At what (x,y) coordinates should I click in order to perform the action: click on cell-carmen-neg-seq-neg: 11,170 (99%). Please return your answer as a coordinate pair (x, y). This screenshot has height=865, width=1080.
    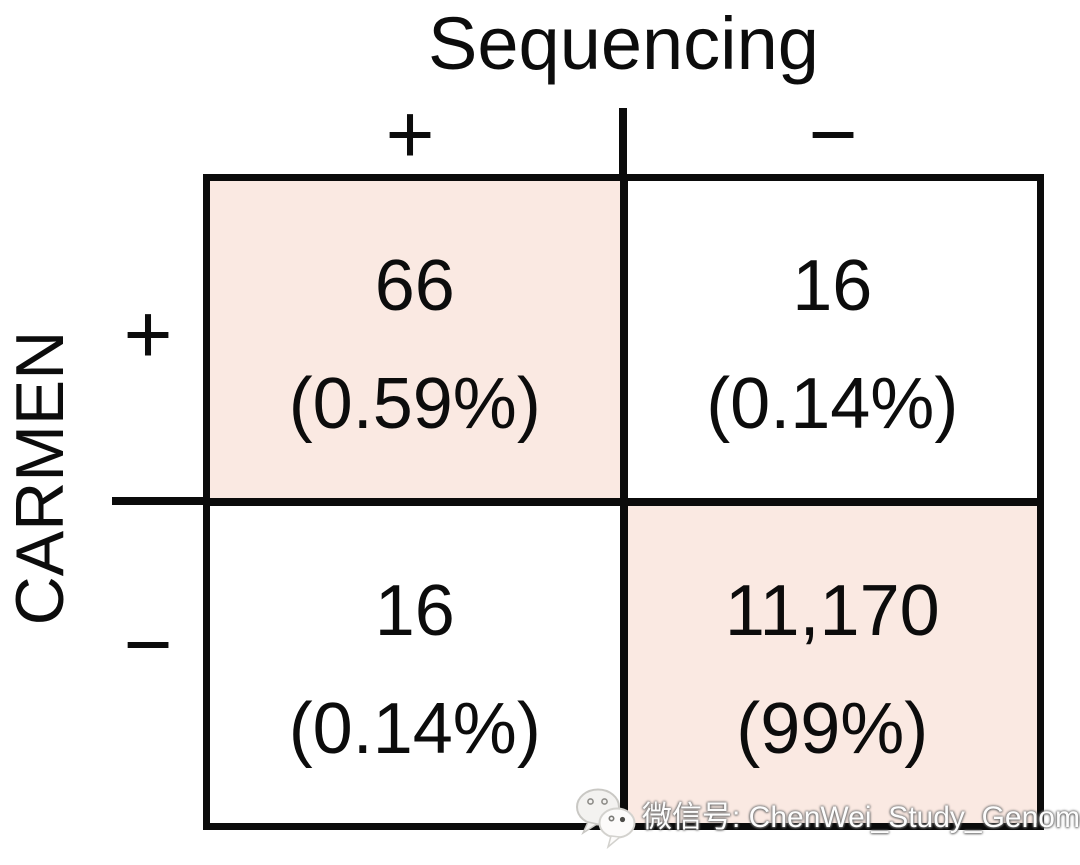
    Looking at the image, I should click on (830, 662).